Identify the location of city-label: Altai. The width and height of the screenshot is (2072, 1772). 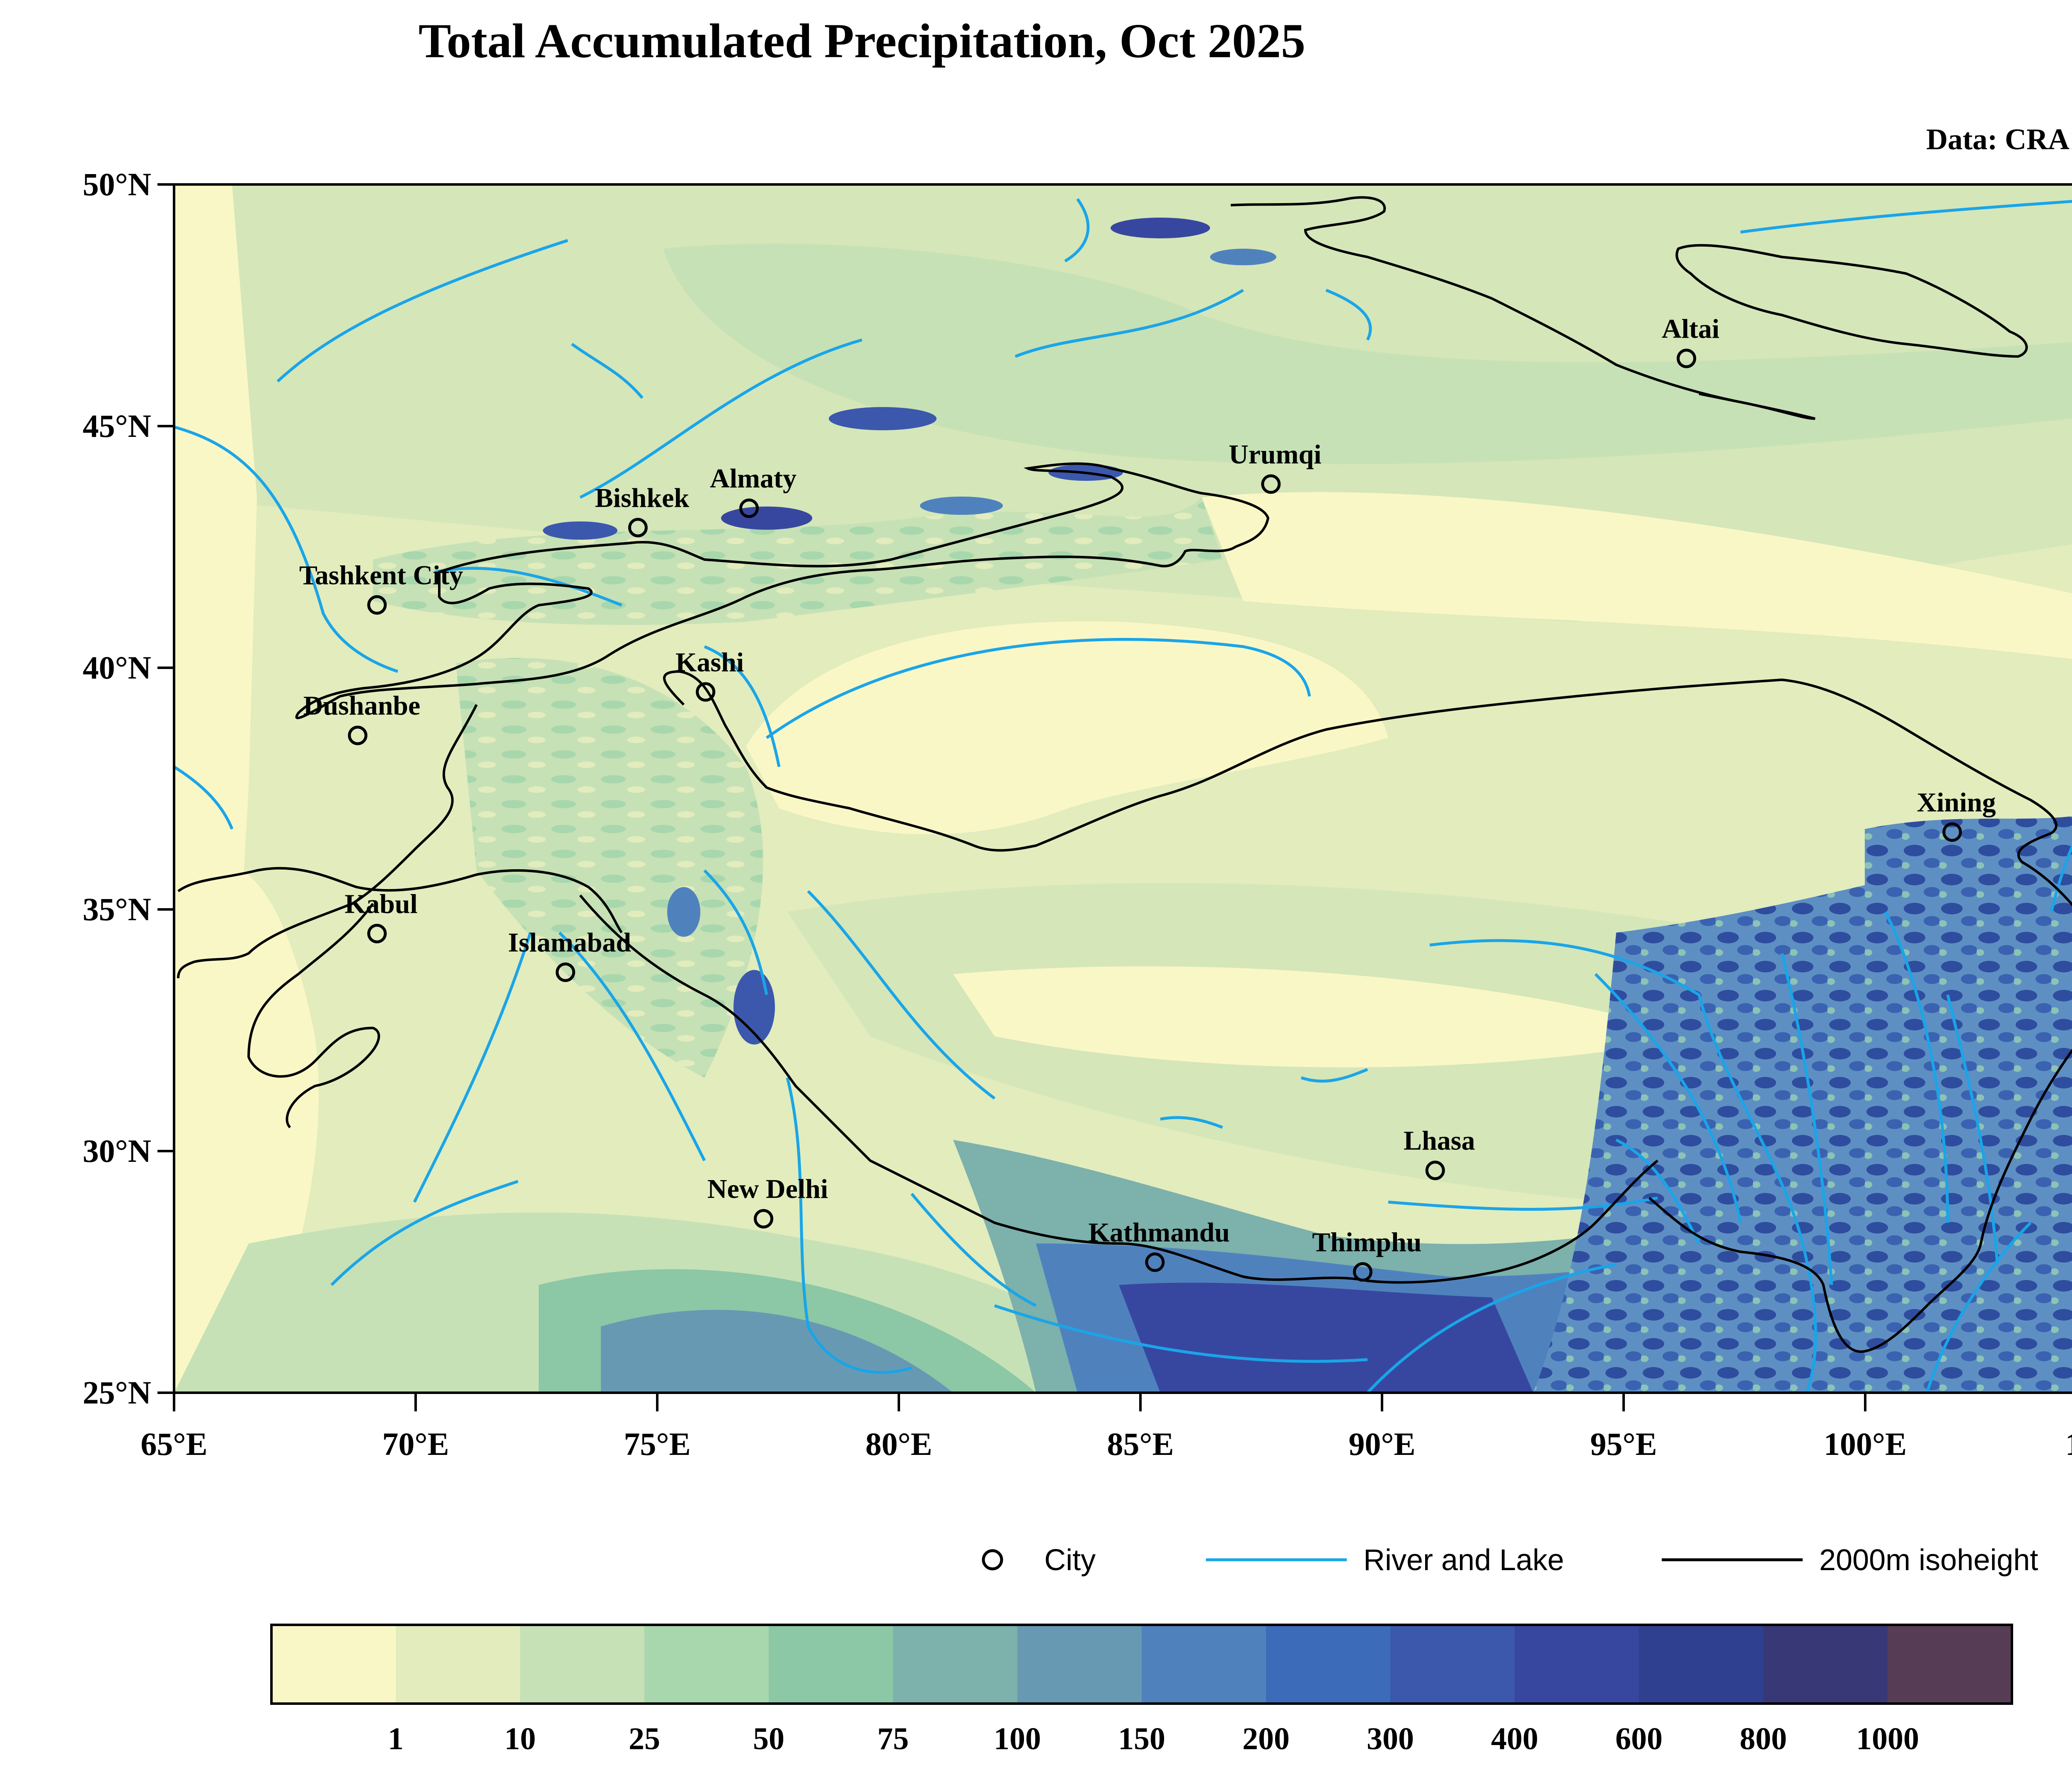
(1690, 329).